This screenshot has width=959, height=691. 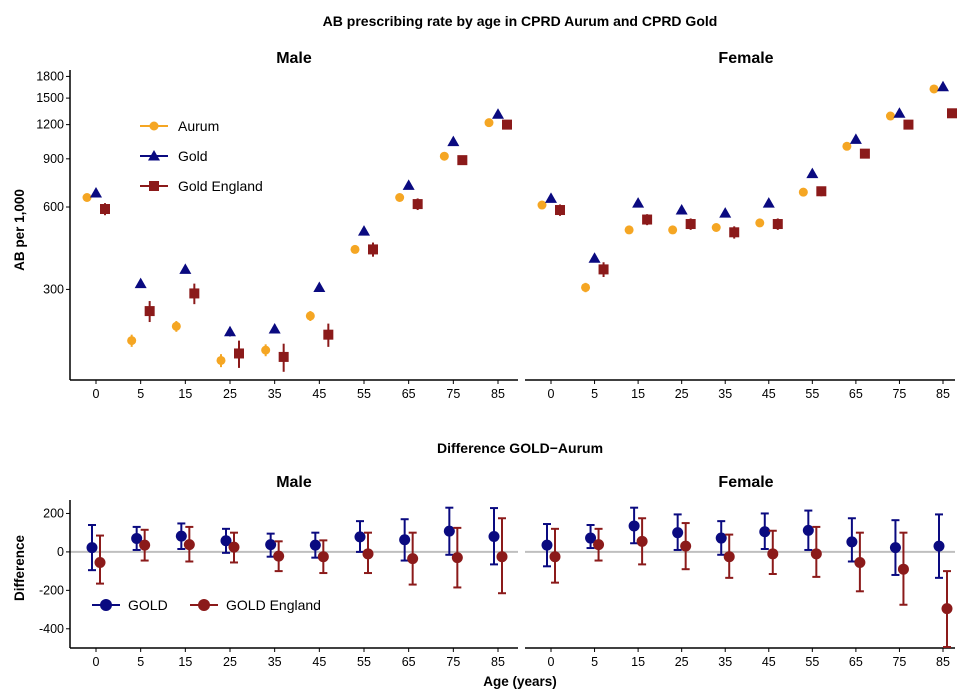 What do you see at coordinates (812, 394) in the screenshot?
I see `x-tick-label: 55` at bounding box center [812, 394].